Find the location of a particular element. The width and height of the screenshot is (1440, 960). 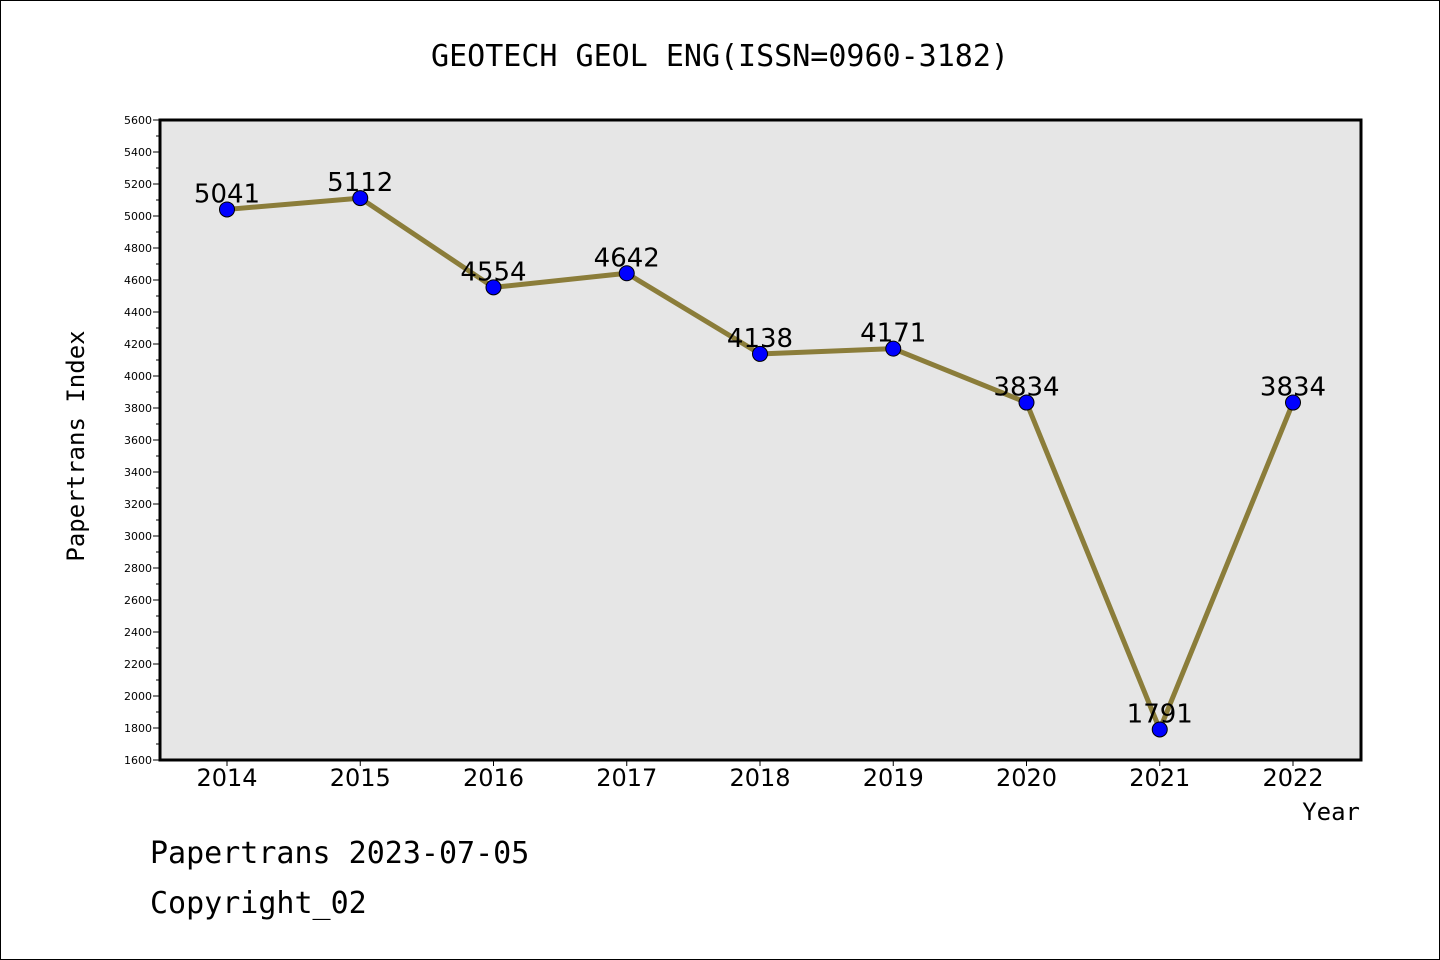

y-tick-label: 5400 is located at coordinates (138, 152).